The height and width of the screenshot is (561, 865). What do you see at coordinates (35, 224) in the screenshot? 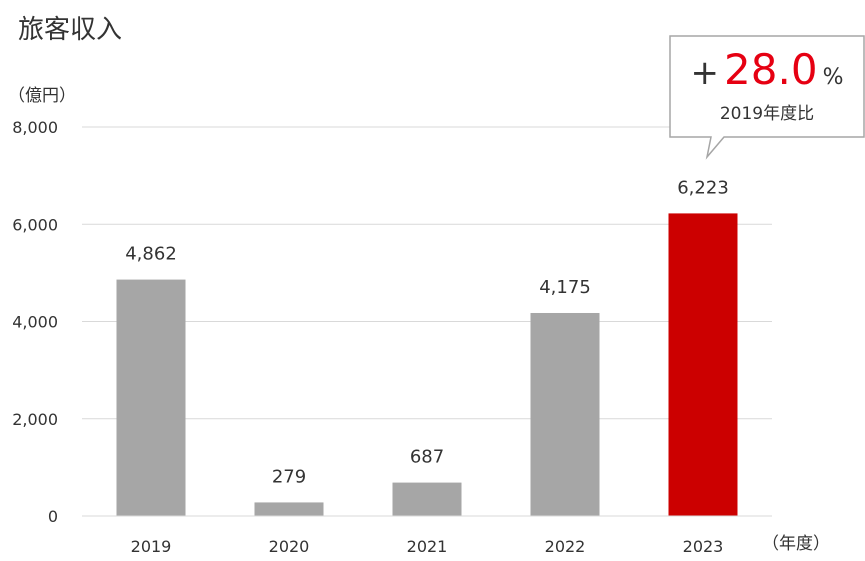
I see `y-tick-label: 6,000` at bounding box center [35, 224].